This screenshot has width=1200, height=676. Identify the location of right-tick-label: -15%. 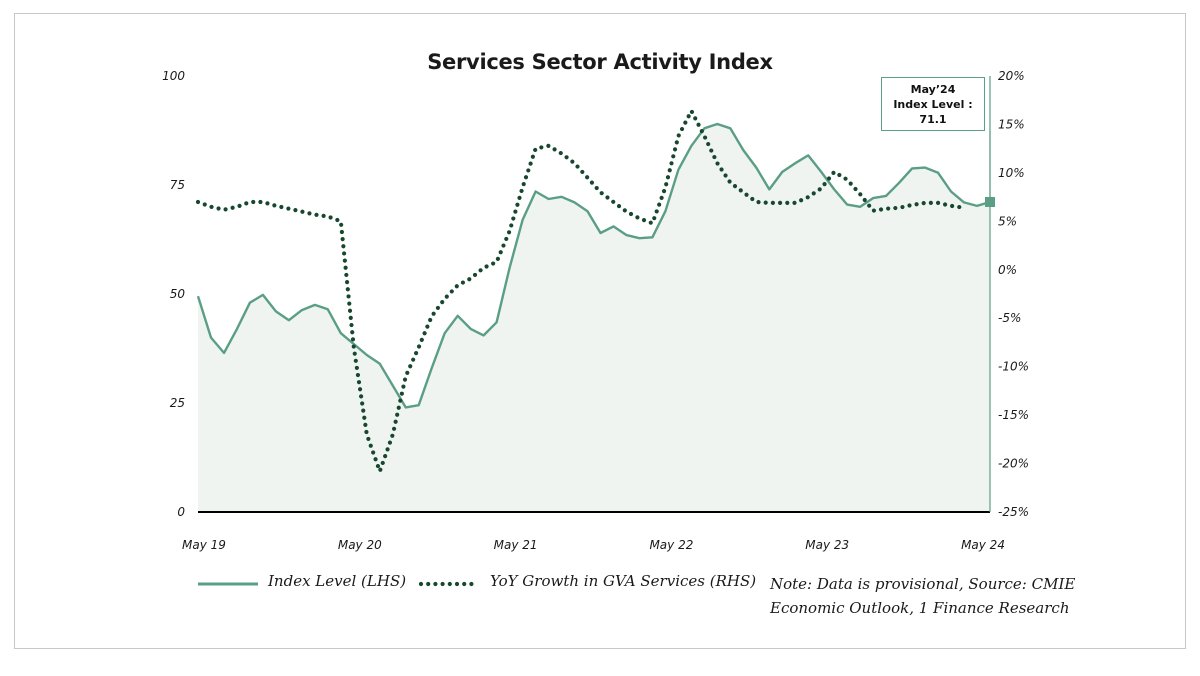
(1013, 415).